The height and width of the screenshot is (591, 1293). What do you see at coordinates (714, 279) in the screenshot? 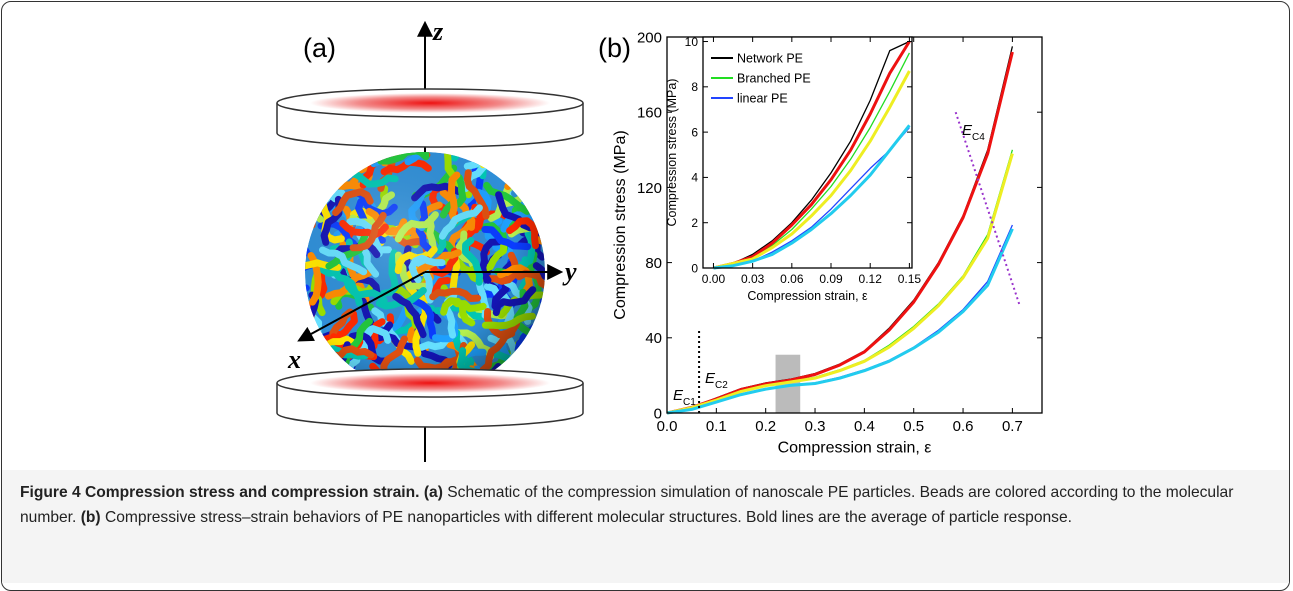
I see `x-tick-label: 0.00` at bounding box center [714, 279].